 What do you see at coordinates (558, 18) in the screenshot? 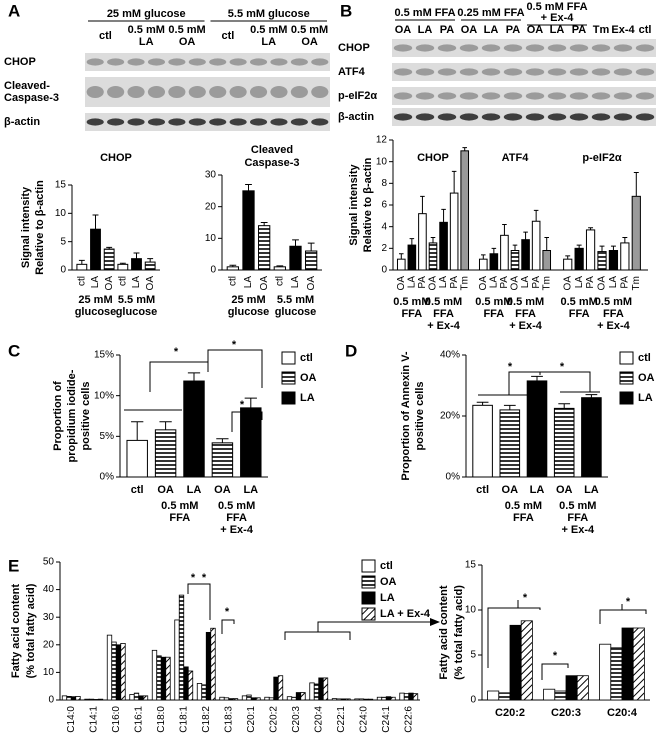
I see `blot-header: + Ex-4` at bounding box center [558, 18].